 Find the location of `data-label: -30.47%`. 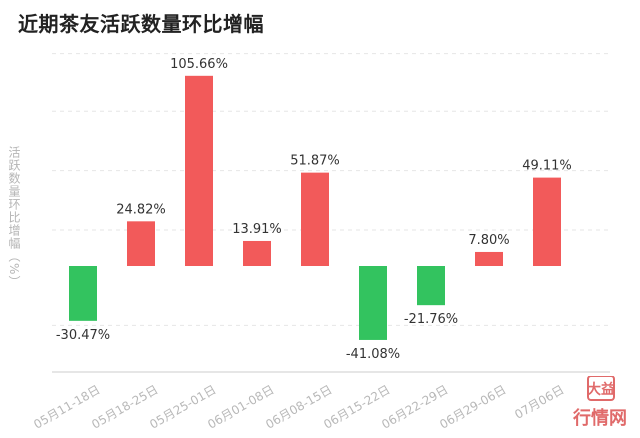

data-label: -30.47% is located at coordinates (83, 335).